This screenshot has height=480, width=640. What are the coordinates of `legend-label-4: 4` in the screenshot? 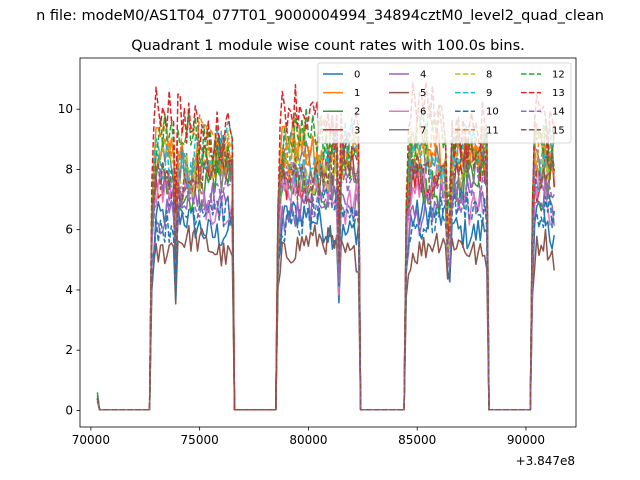 It's located at (423, 75).